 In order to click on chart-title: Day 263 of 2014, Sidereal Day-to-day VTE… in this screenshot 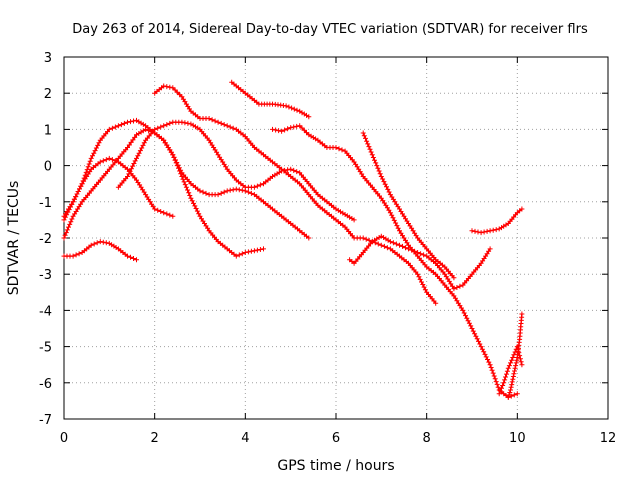, I will do `click(330, 29)`.